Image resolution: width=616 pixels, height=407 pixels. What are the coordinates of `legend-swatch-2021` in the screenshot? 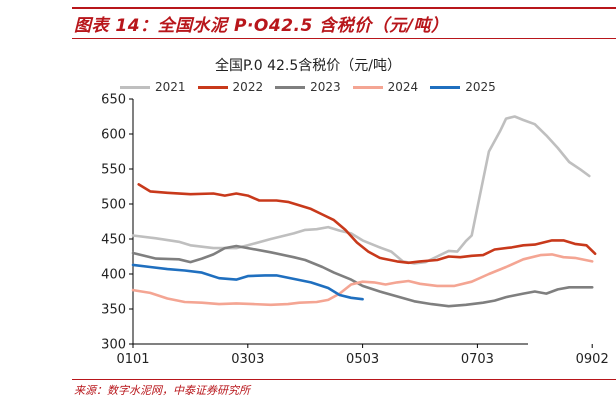 It's located at (135, 87).